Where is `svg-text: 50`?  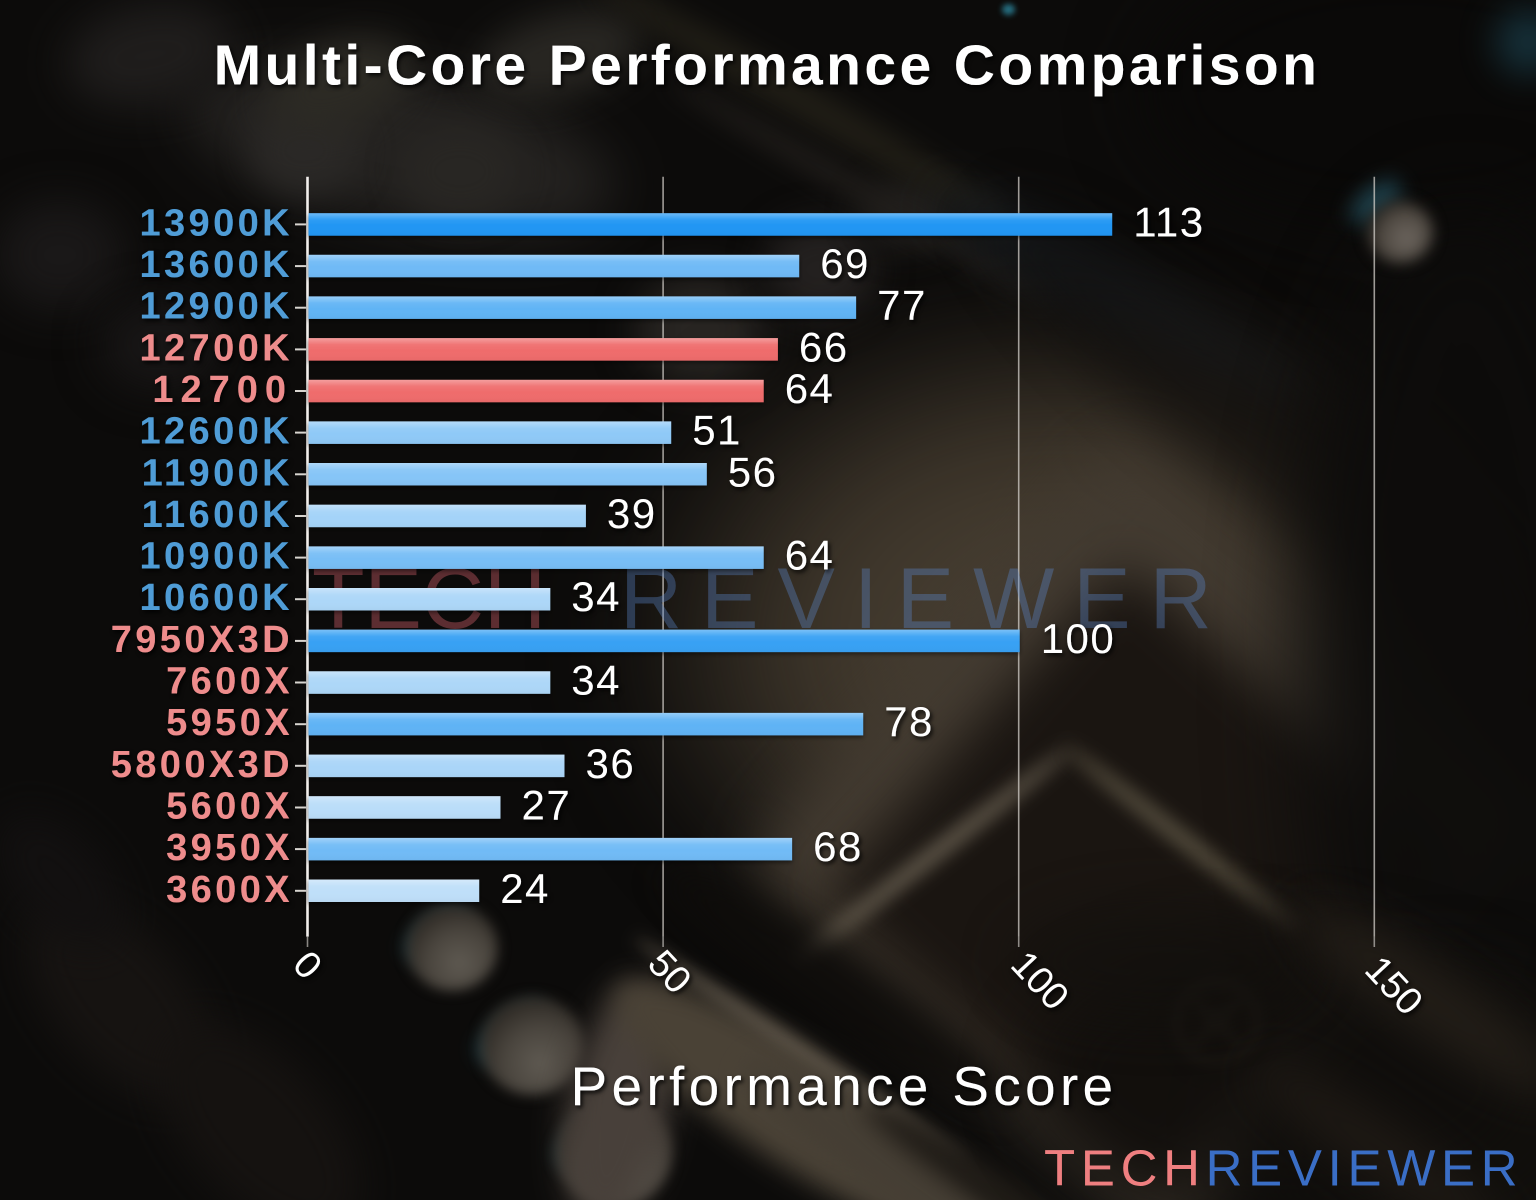 svg-text: 50 is located at coordinates (669, 972).